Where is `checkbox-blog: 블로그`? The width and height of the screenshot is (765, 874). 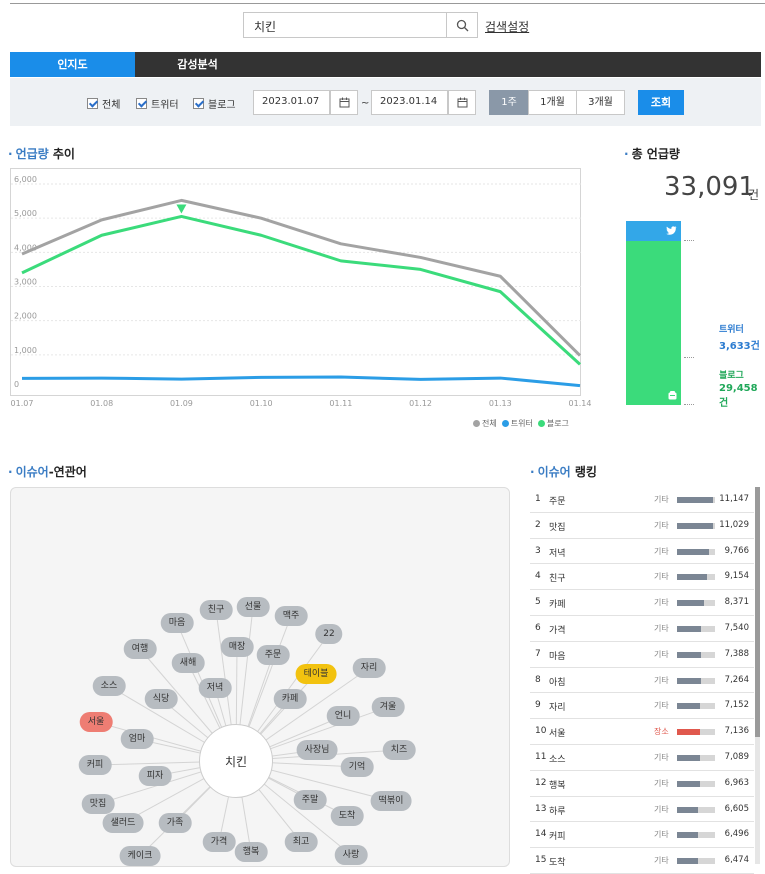
checkbox-blog: 블로그 is located at coordinates (214, 103).